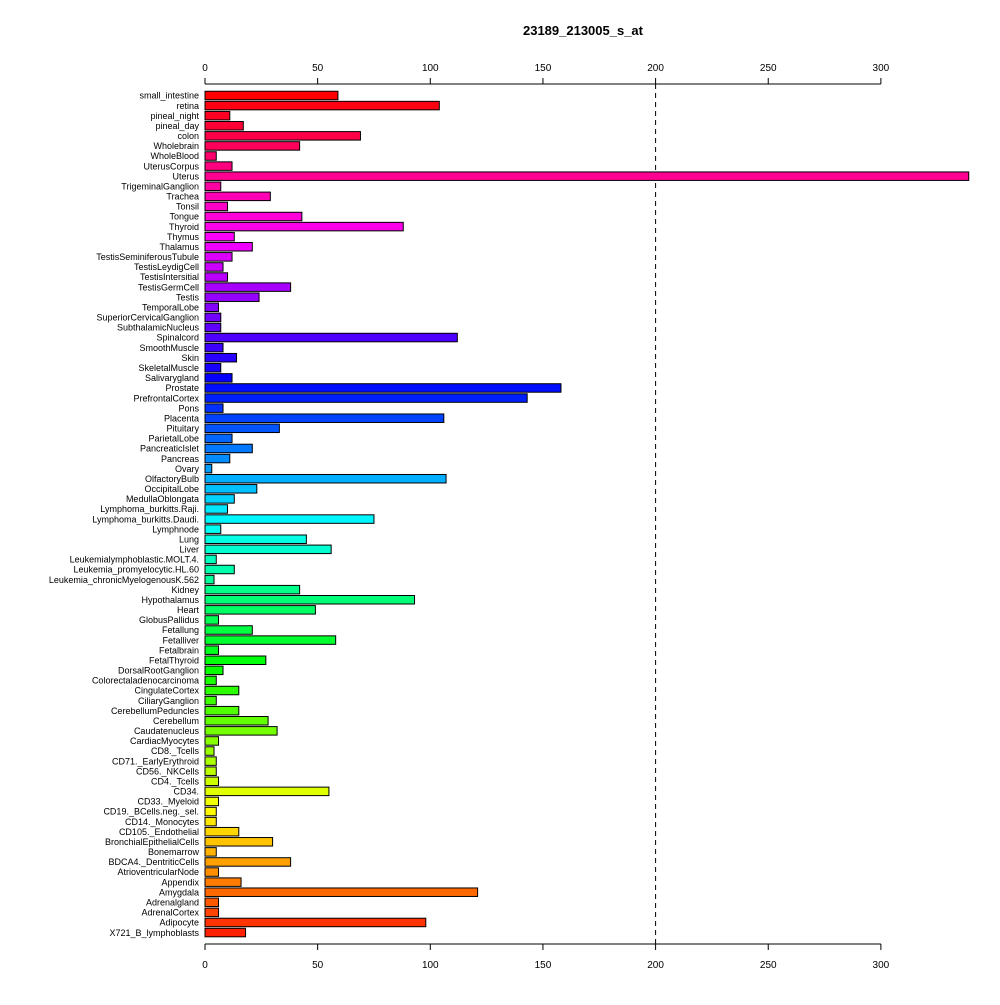  Describe the element at coordinates (174, 660) in the screenshot. I see `category-label: FetalThyroid` at that location.